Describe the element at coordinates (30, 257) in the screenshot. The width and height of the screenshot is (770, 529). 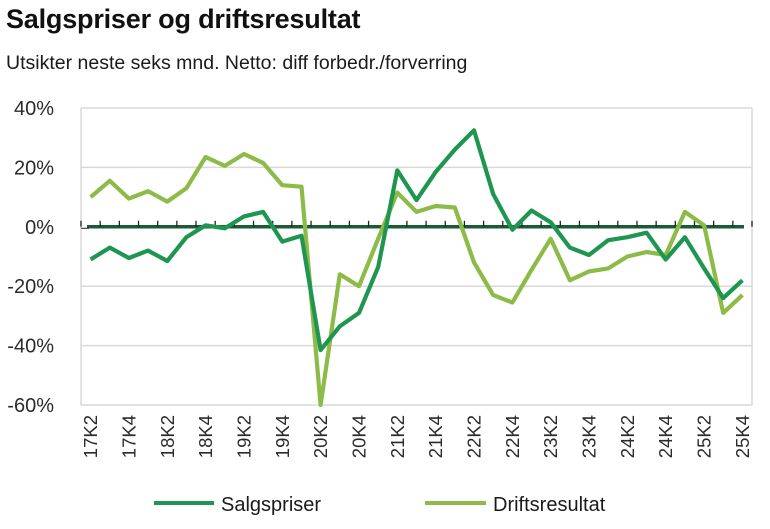
I see `y-axis-tick-labels: 40% 20% 0% -20% -40% -60%` at that location.